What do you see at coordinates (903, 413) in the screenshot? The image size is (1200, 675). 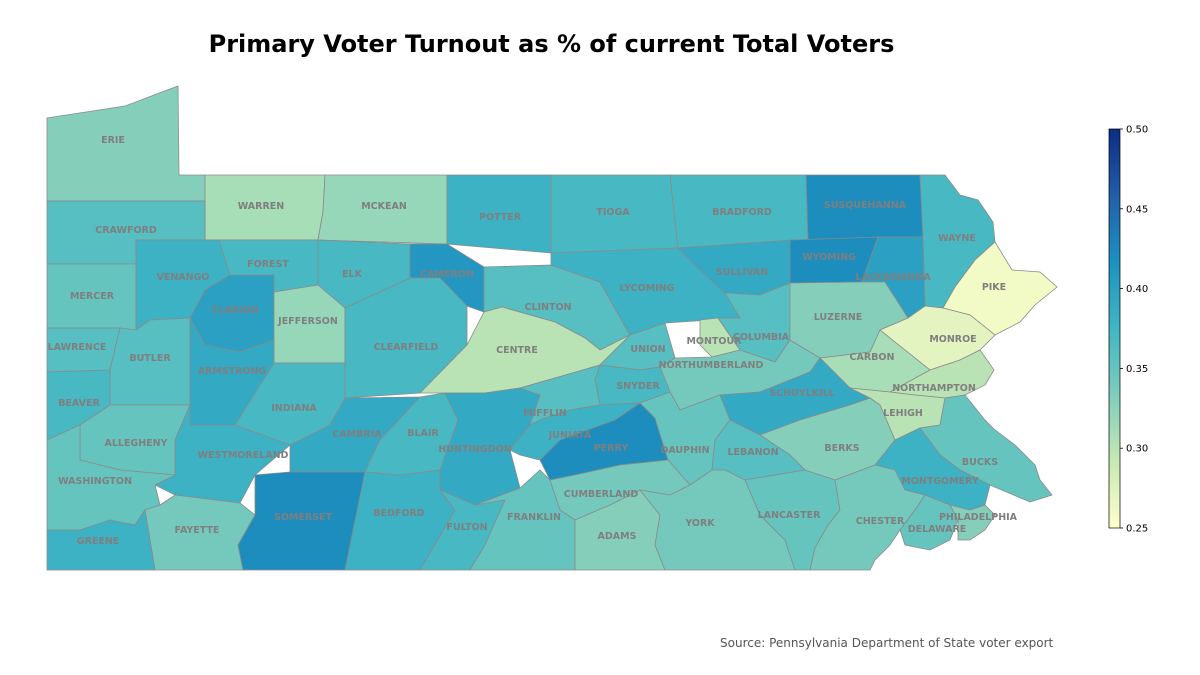 I see `county-label-lehigh: LEHIGH` at bounding box center [903, 413].